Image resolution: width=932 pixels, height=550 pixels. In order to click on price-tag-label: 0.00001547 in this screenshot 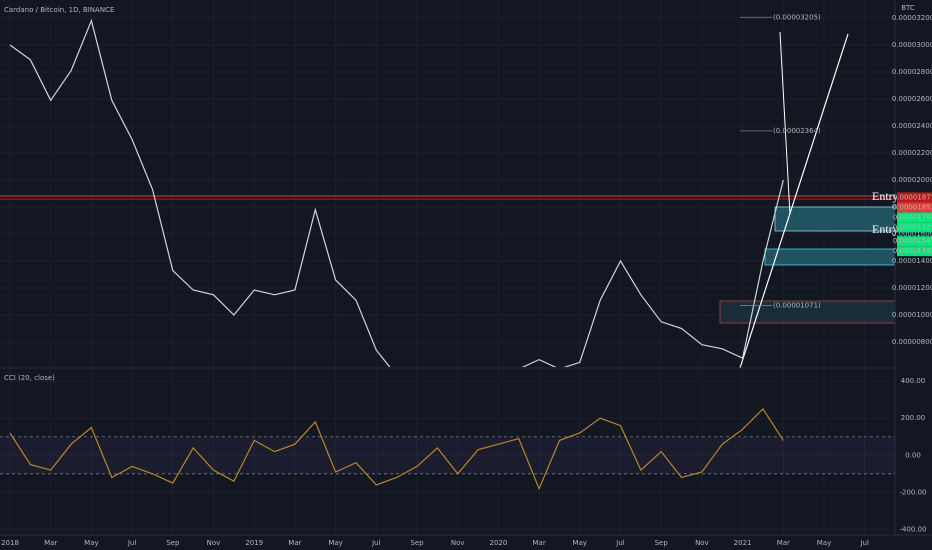, I will do `click(912, 241)`.